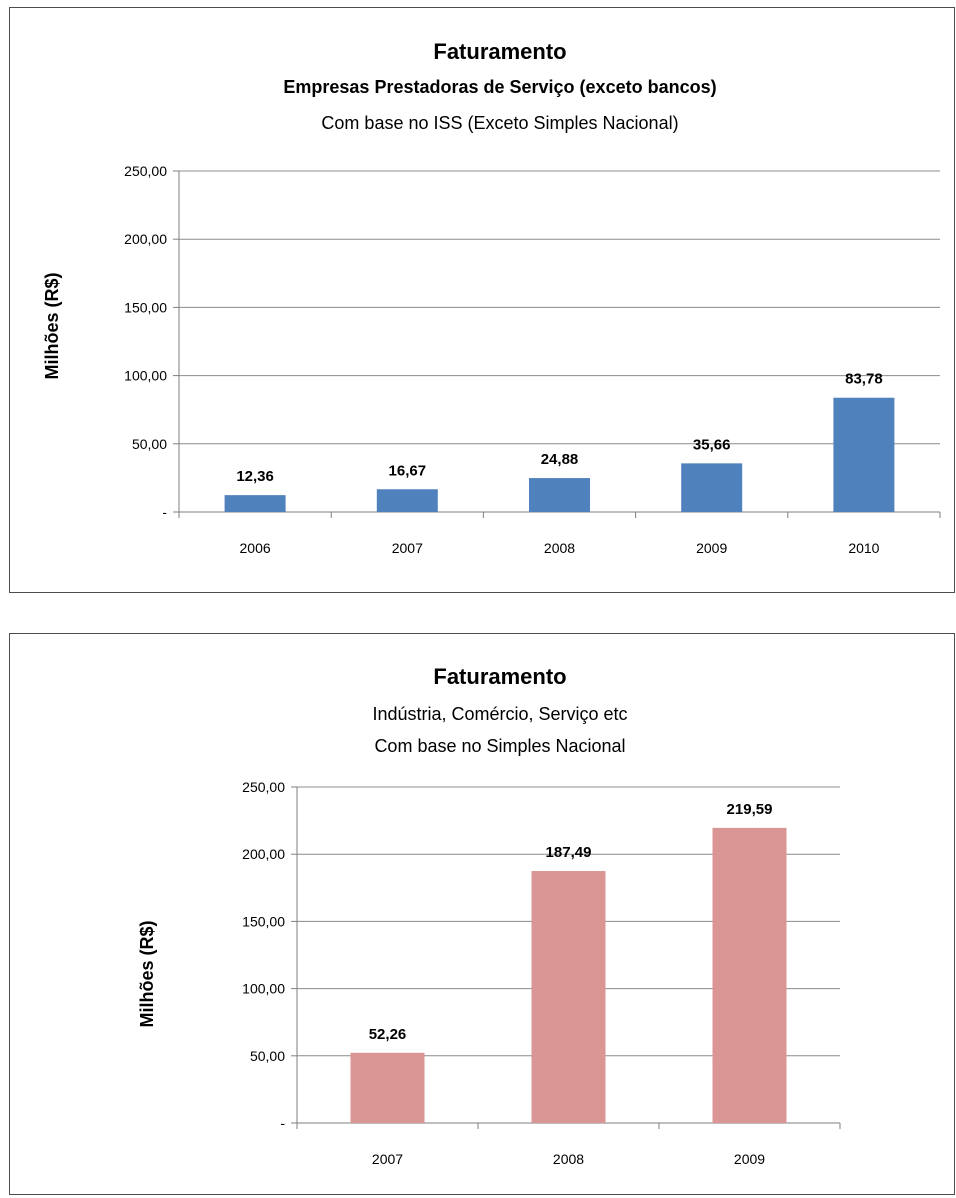 This screenshot has width=956, height=1198. Describe the element at coordinates (255, 476) in the screenshot. I see `data-label: 12,36` at that location.